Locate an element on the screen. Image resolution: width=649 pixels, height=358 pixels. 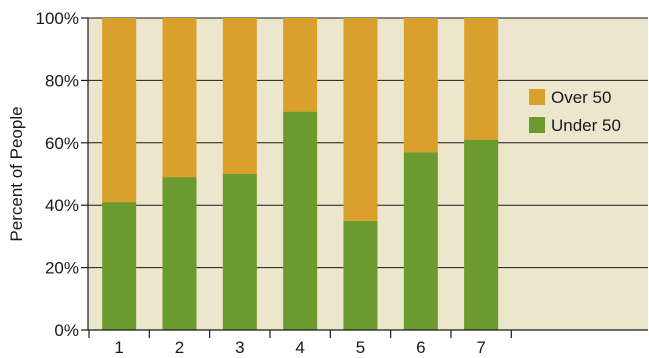
x-tick-label: 4 is located at coordinates (299, 347).